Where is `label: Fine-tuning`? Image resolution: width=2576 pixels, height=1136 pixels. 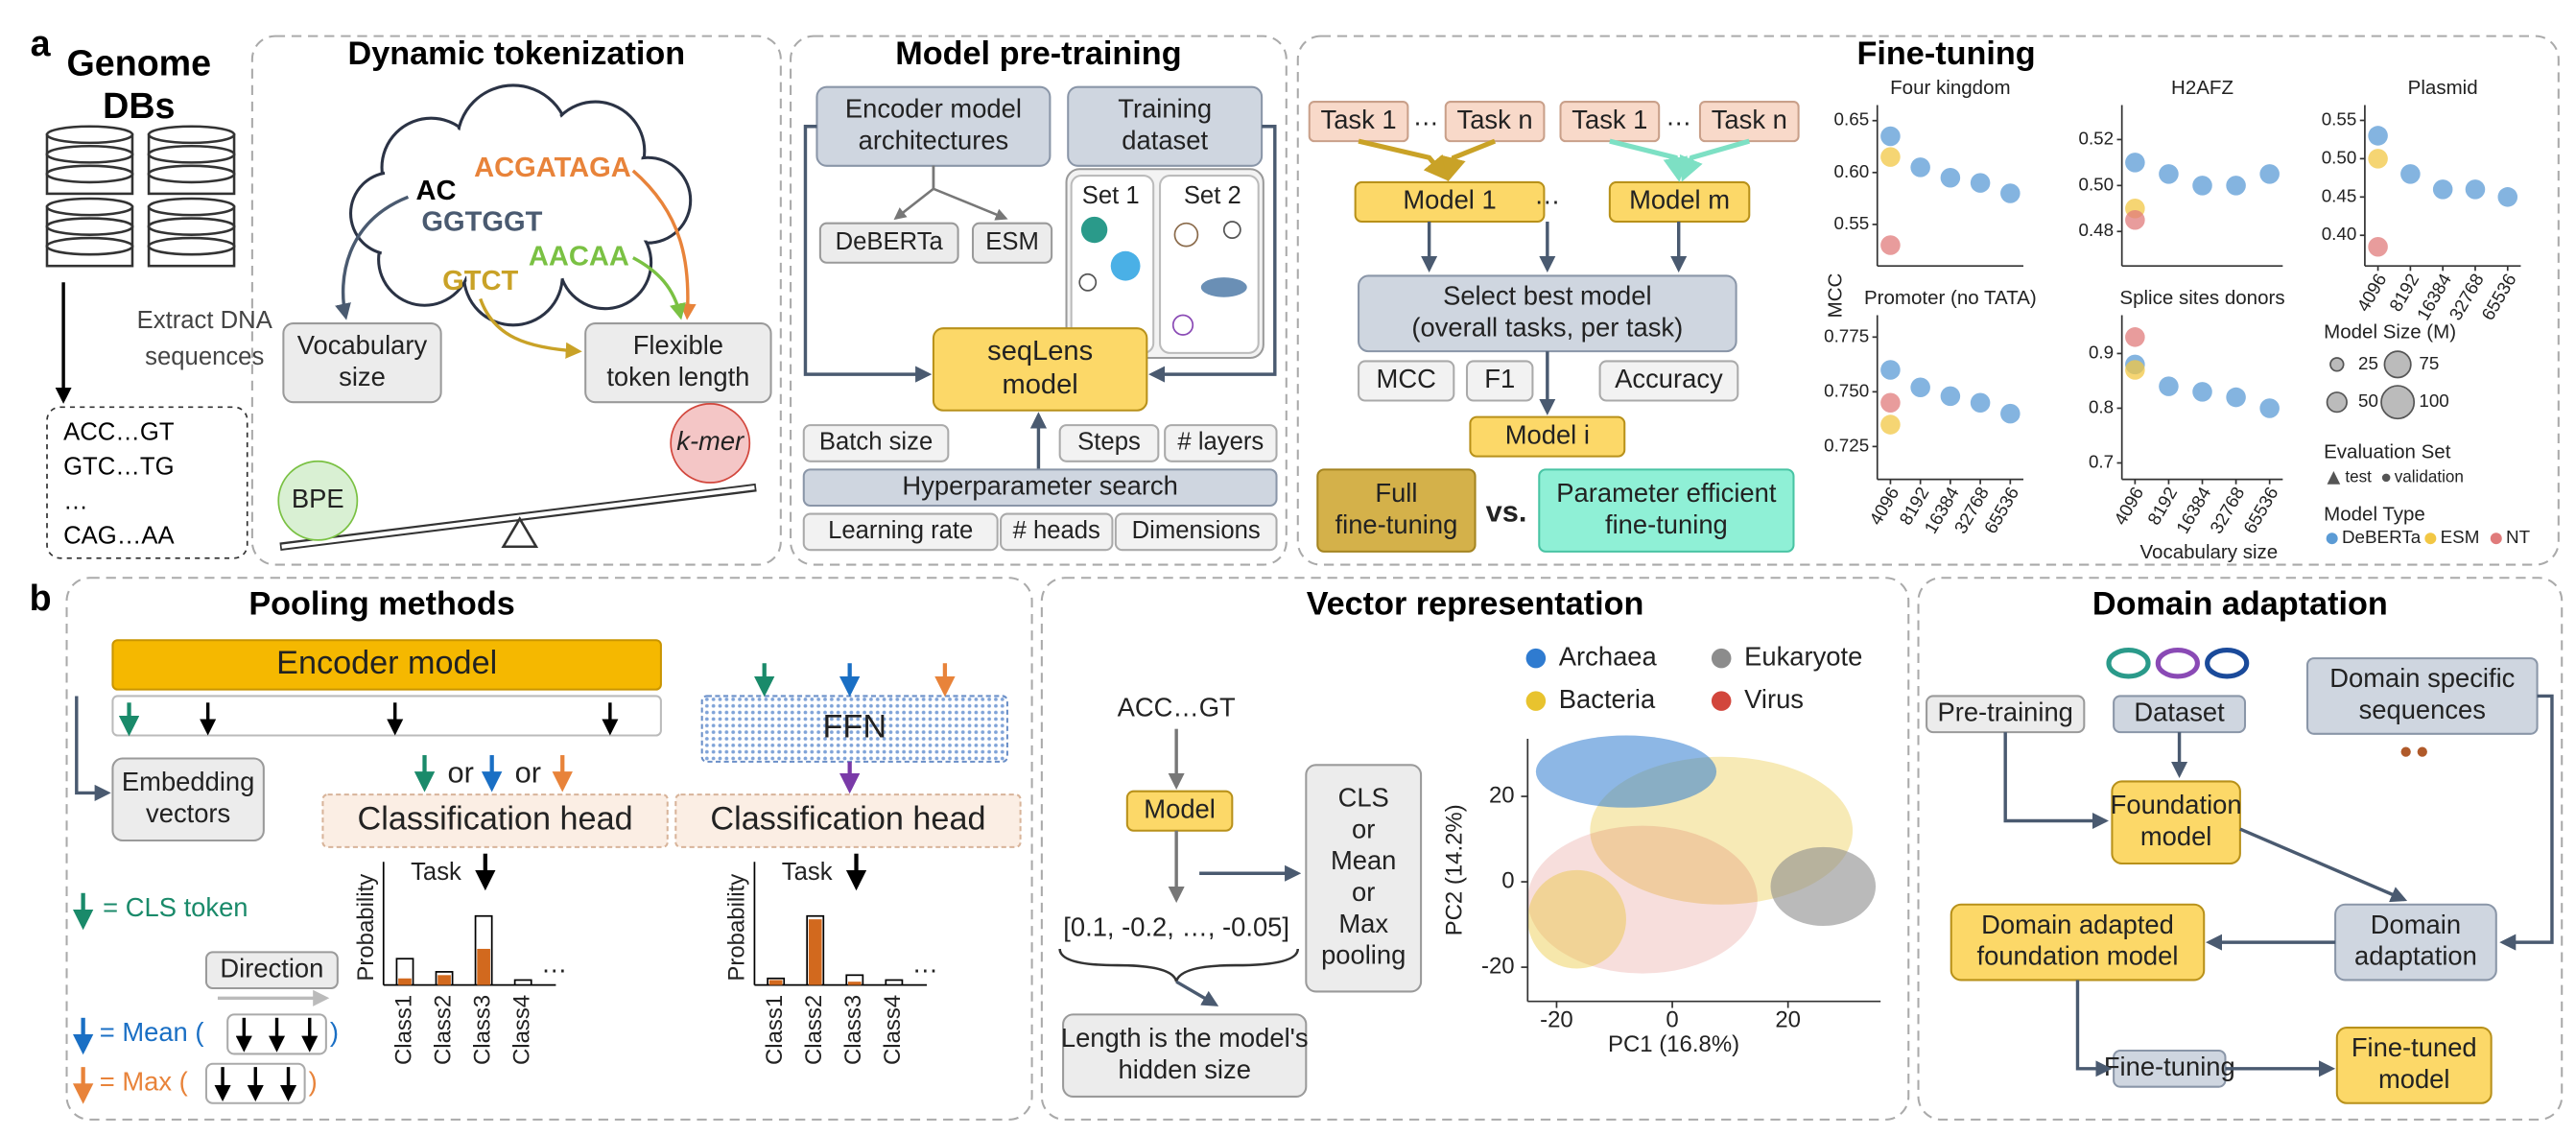 label: Fine-tuning is located at coordinates (2169, 1066).